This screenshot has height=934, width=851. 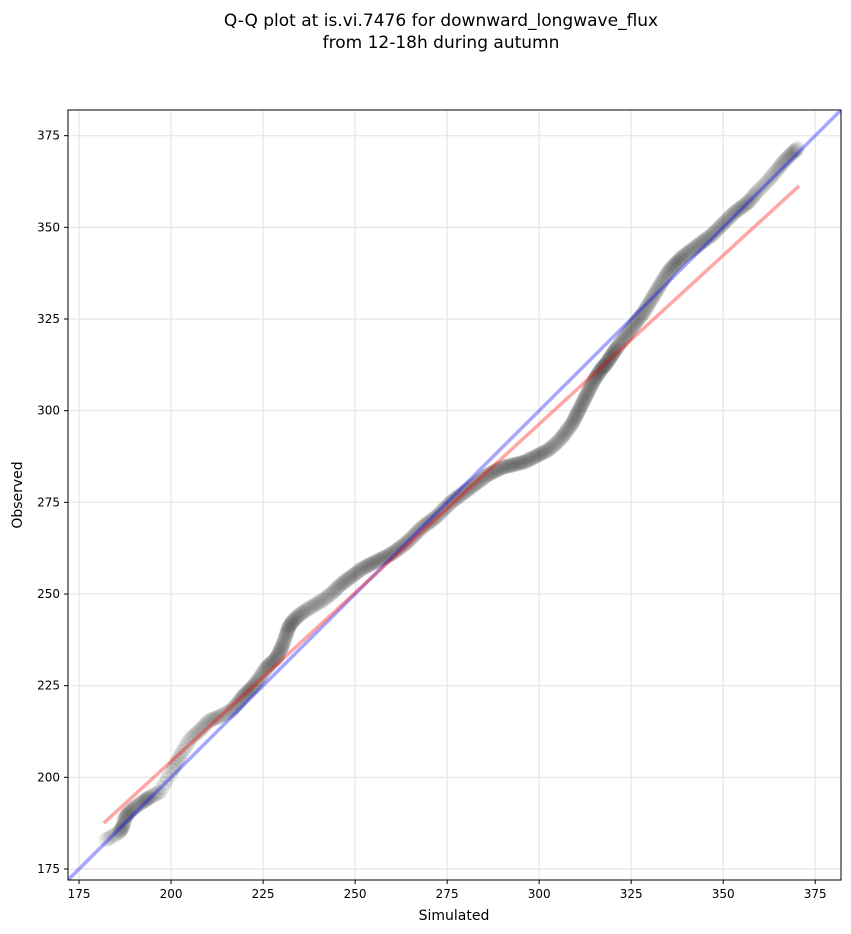 What do you see at coordinates (447, 894) in the screenshot?
I see `x-tick-label: 275` at bounding box center [447, 894].